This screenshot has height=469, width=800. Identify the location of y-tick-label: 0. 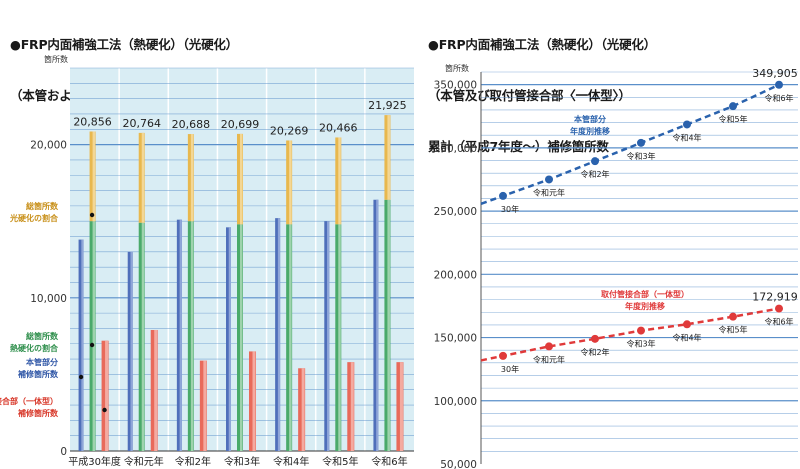
(63, 452).